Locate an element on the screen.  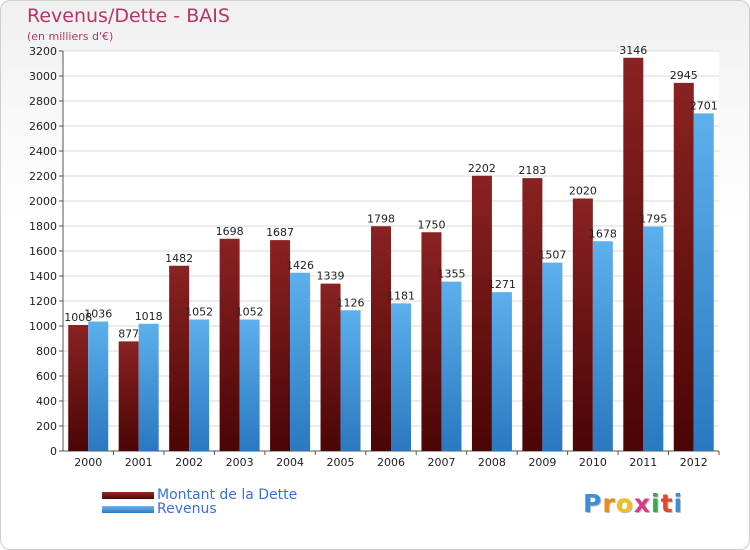
data-label-dette: 3146 is located at coordinates (633, 50).